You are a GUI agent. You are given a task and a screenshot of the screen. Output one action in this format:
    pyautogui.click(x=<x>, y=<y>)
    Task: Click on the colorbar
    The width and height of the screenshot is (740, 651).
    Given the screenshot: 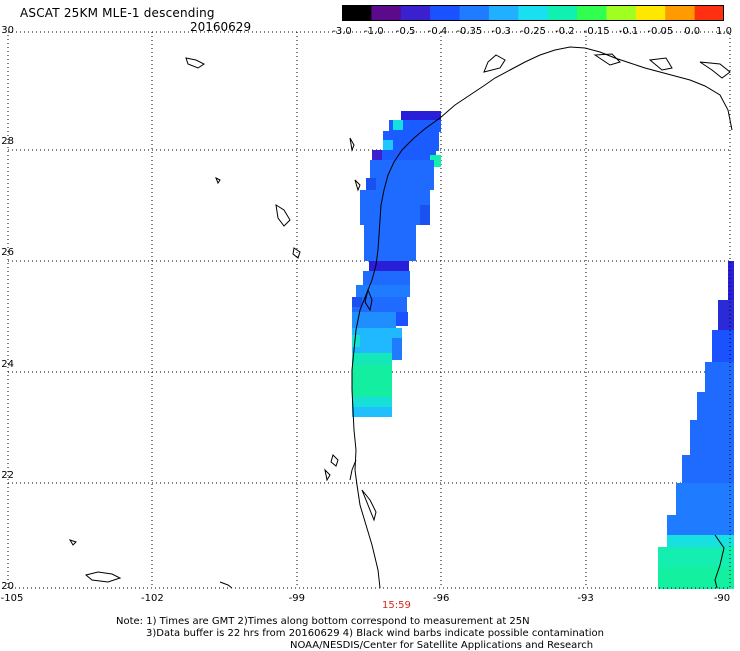 What is the action you would take?
    pyautogui.click(x=533, y=13)
    